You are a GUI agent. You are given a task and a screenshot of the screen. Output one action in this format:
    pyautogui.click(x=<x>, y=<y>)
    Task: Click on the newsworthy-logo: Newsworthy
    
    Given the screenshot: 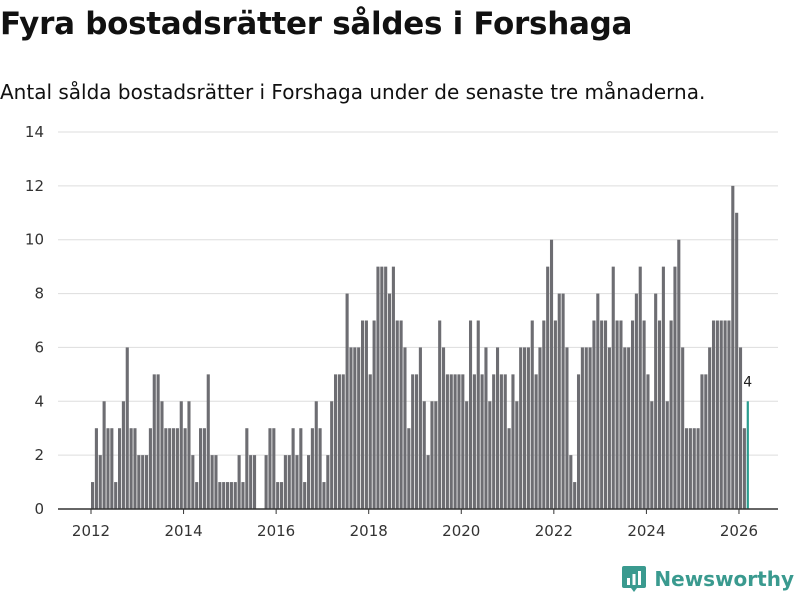 What is the action you would take?
    pyautogui.click(x=708, y=579)
    